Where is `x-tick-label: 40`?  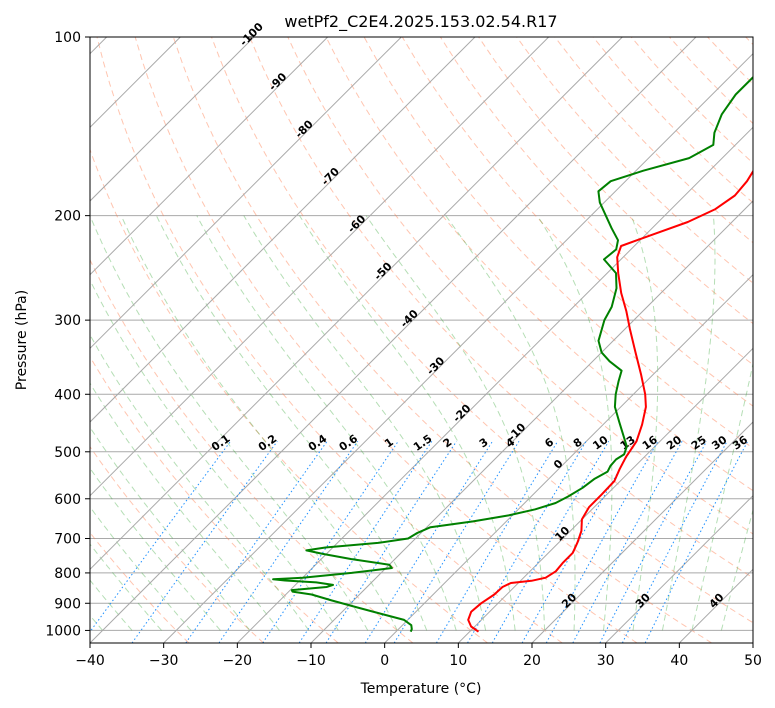 x-tick-label: 40 is located at coordinates (679, 661).